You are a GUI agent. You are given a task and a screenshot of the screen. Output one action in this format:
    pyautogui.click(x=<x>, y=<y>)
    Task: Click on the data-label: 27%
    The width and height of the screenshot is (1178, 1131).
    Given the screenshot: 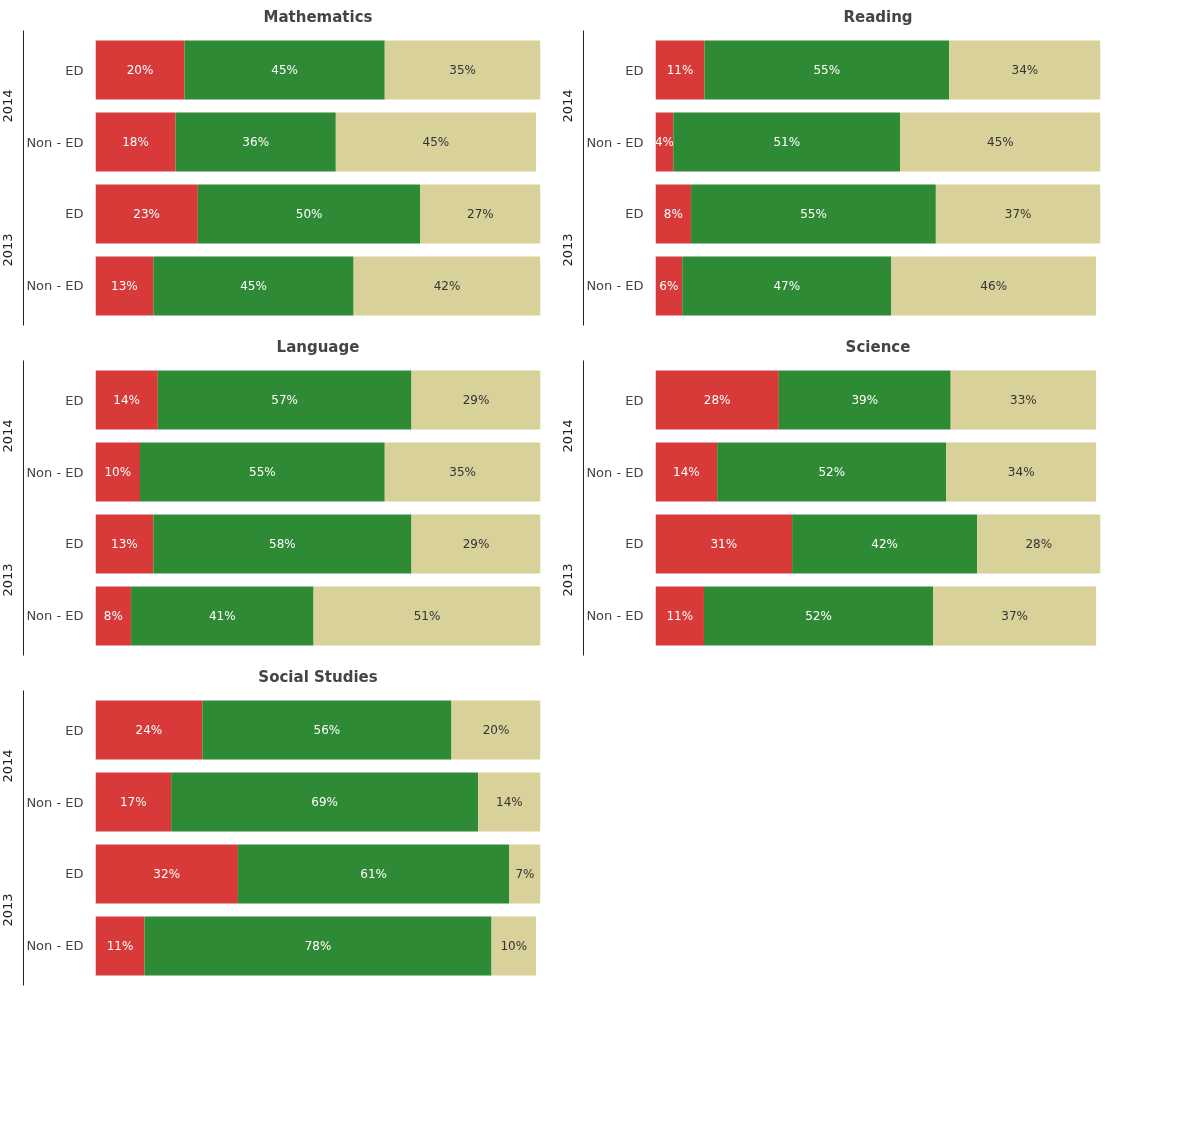 What is the action you would take?
    pyautogui.click(x=480, y=213)
    